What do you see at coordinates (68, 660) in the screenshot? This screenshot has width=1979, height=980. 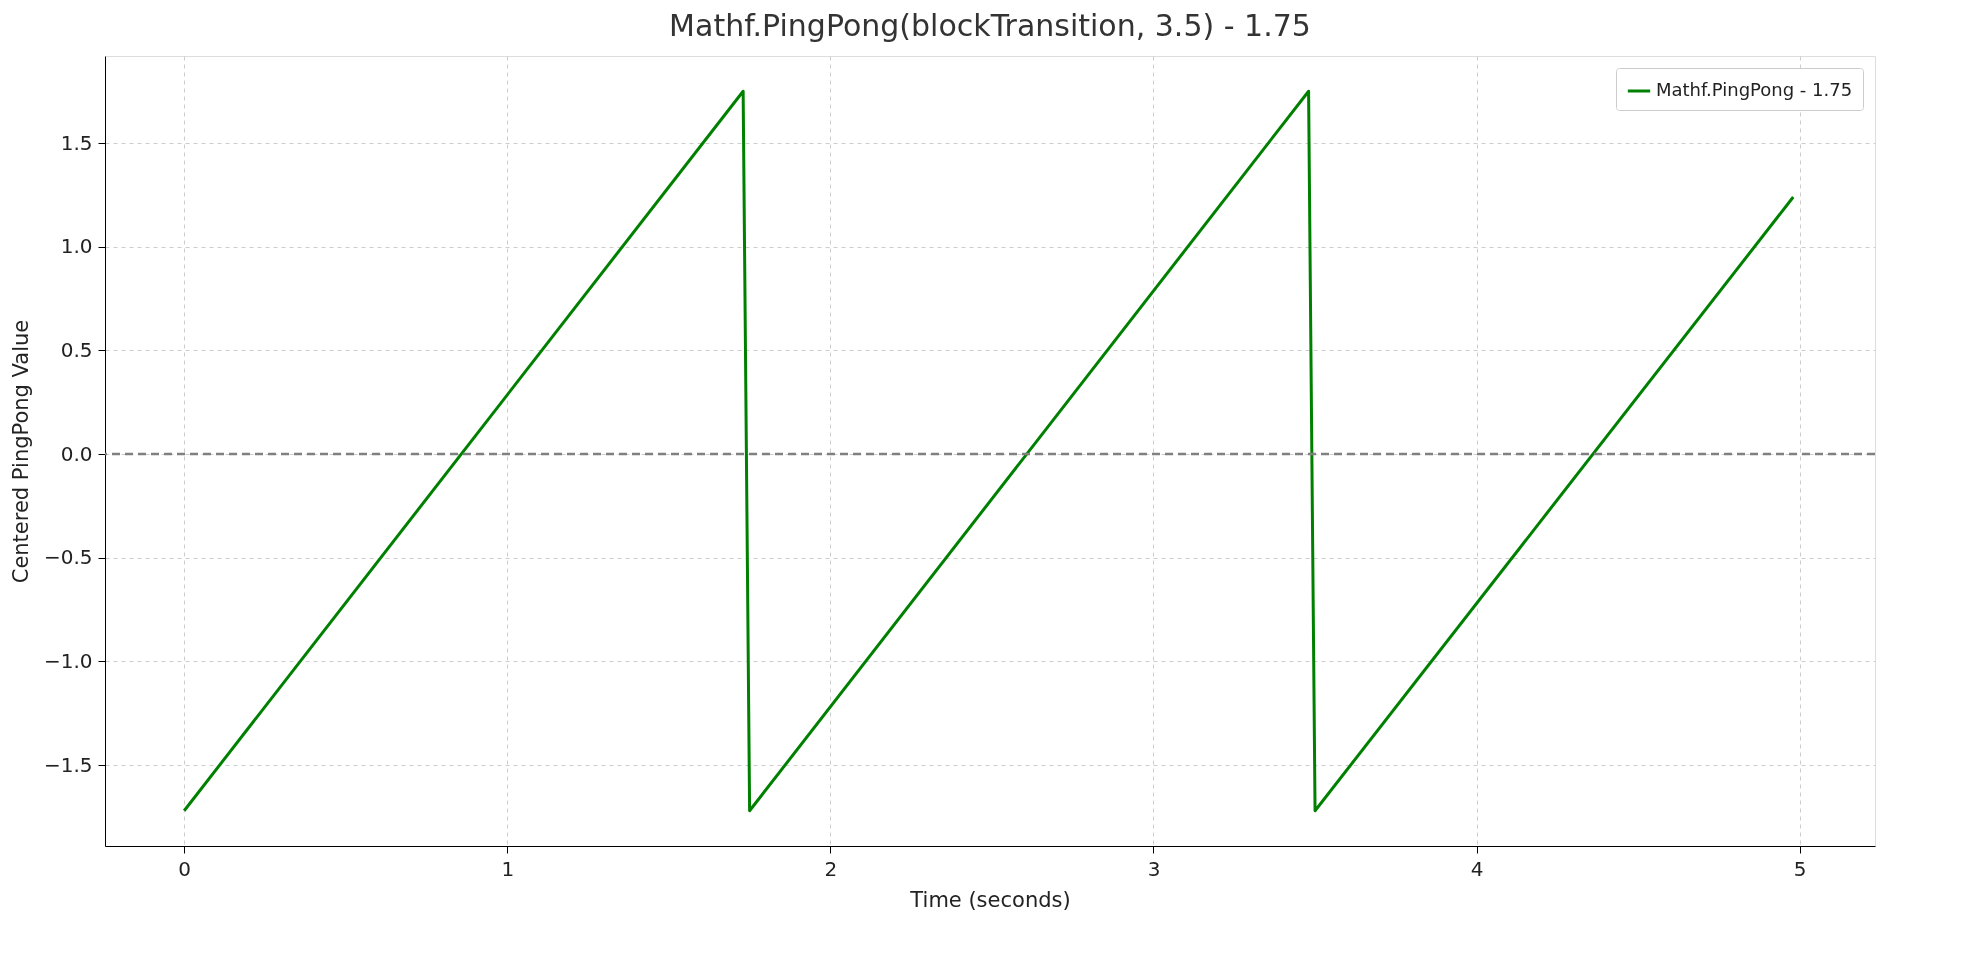 I see `y-tick-label: −1.0` at bounding box center [68, 660].